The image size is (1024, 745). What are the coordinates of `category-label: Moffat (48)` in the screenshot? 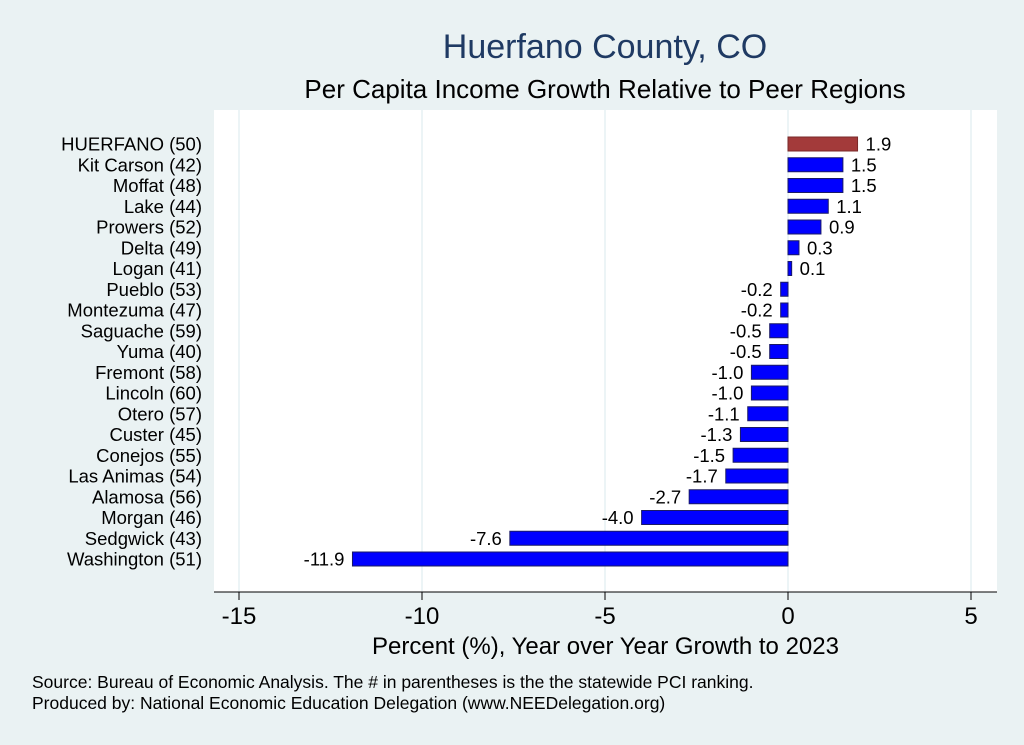 It's located at (157, 185).